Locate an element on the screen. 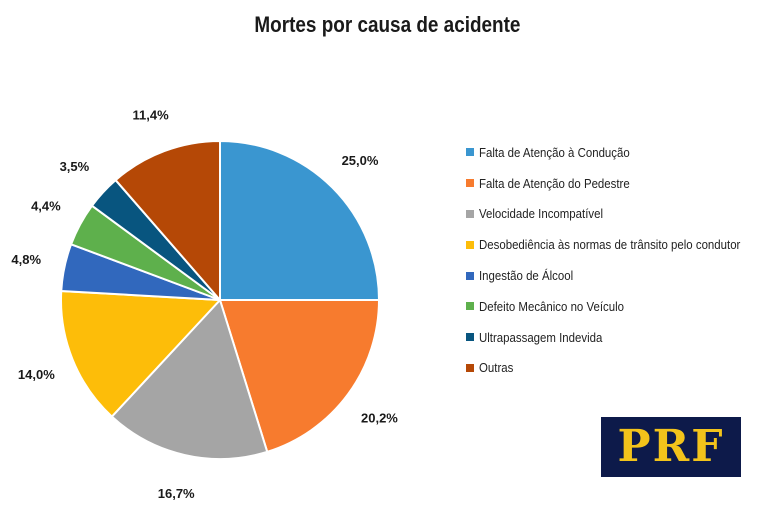 The image size is (776, 505). data-label: 4,4% is located at coordinates (46, 206).